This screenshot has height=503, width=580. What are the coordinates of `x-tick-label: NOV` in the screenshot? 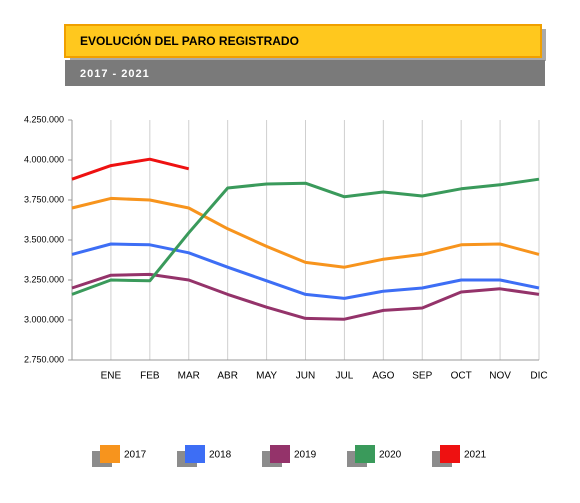 It's located at (500, 376).